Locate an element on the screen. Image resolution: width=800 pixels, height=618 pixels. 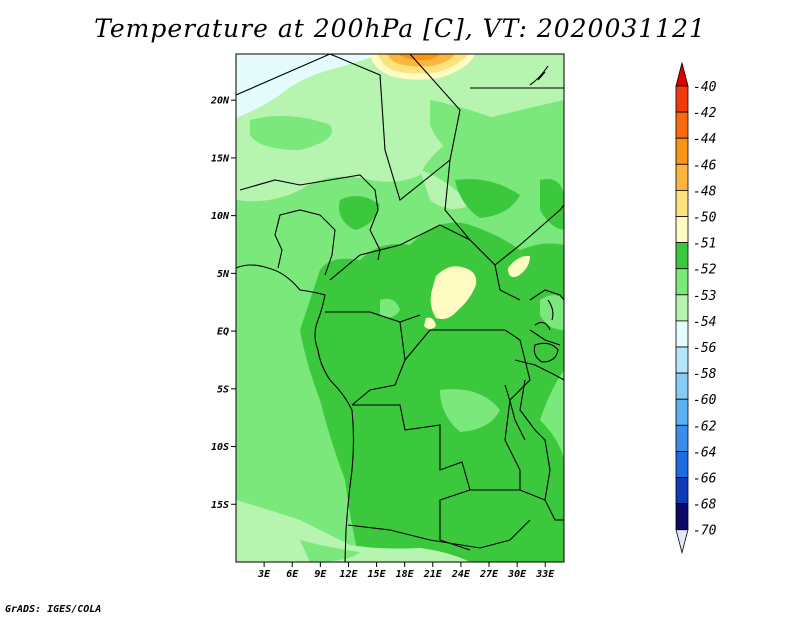
border-north-east is located at coordinates (539, 75).